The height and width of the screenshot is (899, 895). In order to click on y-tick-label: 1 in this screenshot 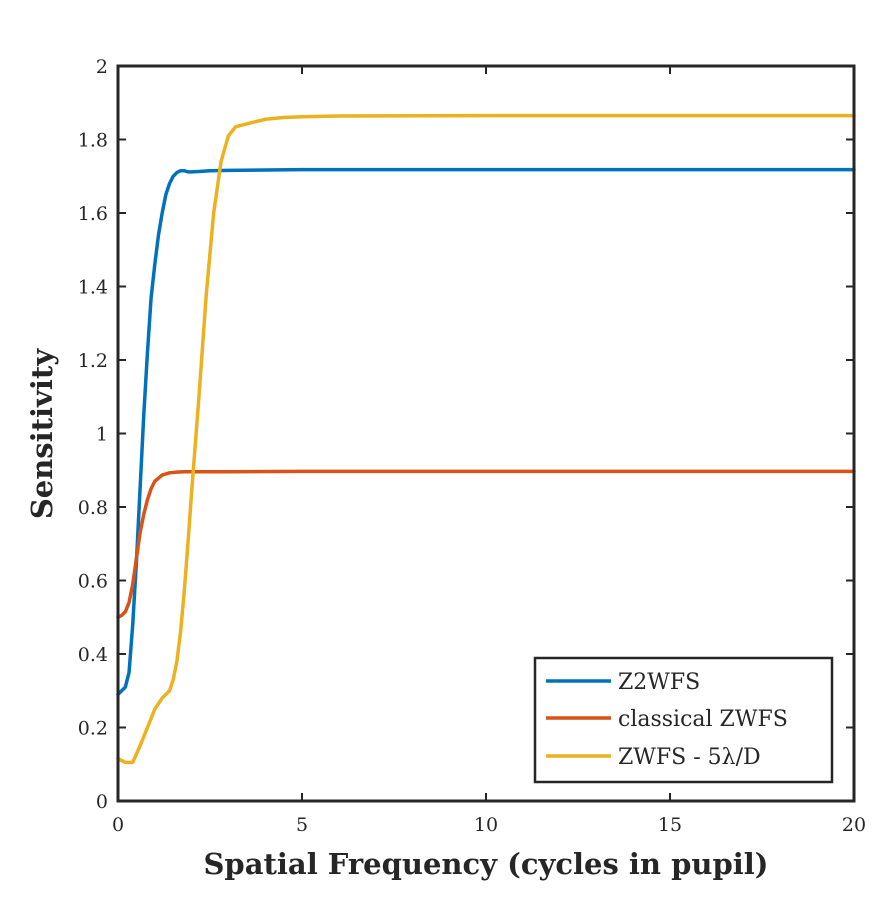, I will do `click(102, 435)`.